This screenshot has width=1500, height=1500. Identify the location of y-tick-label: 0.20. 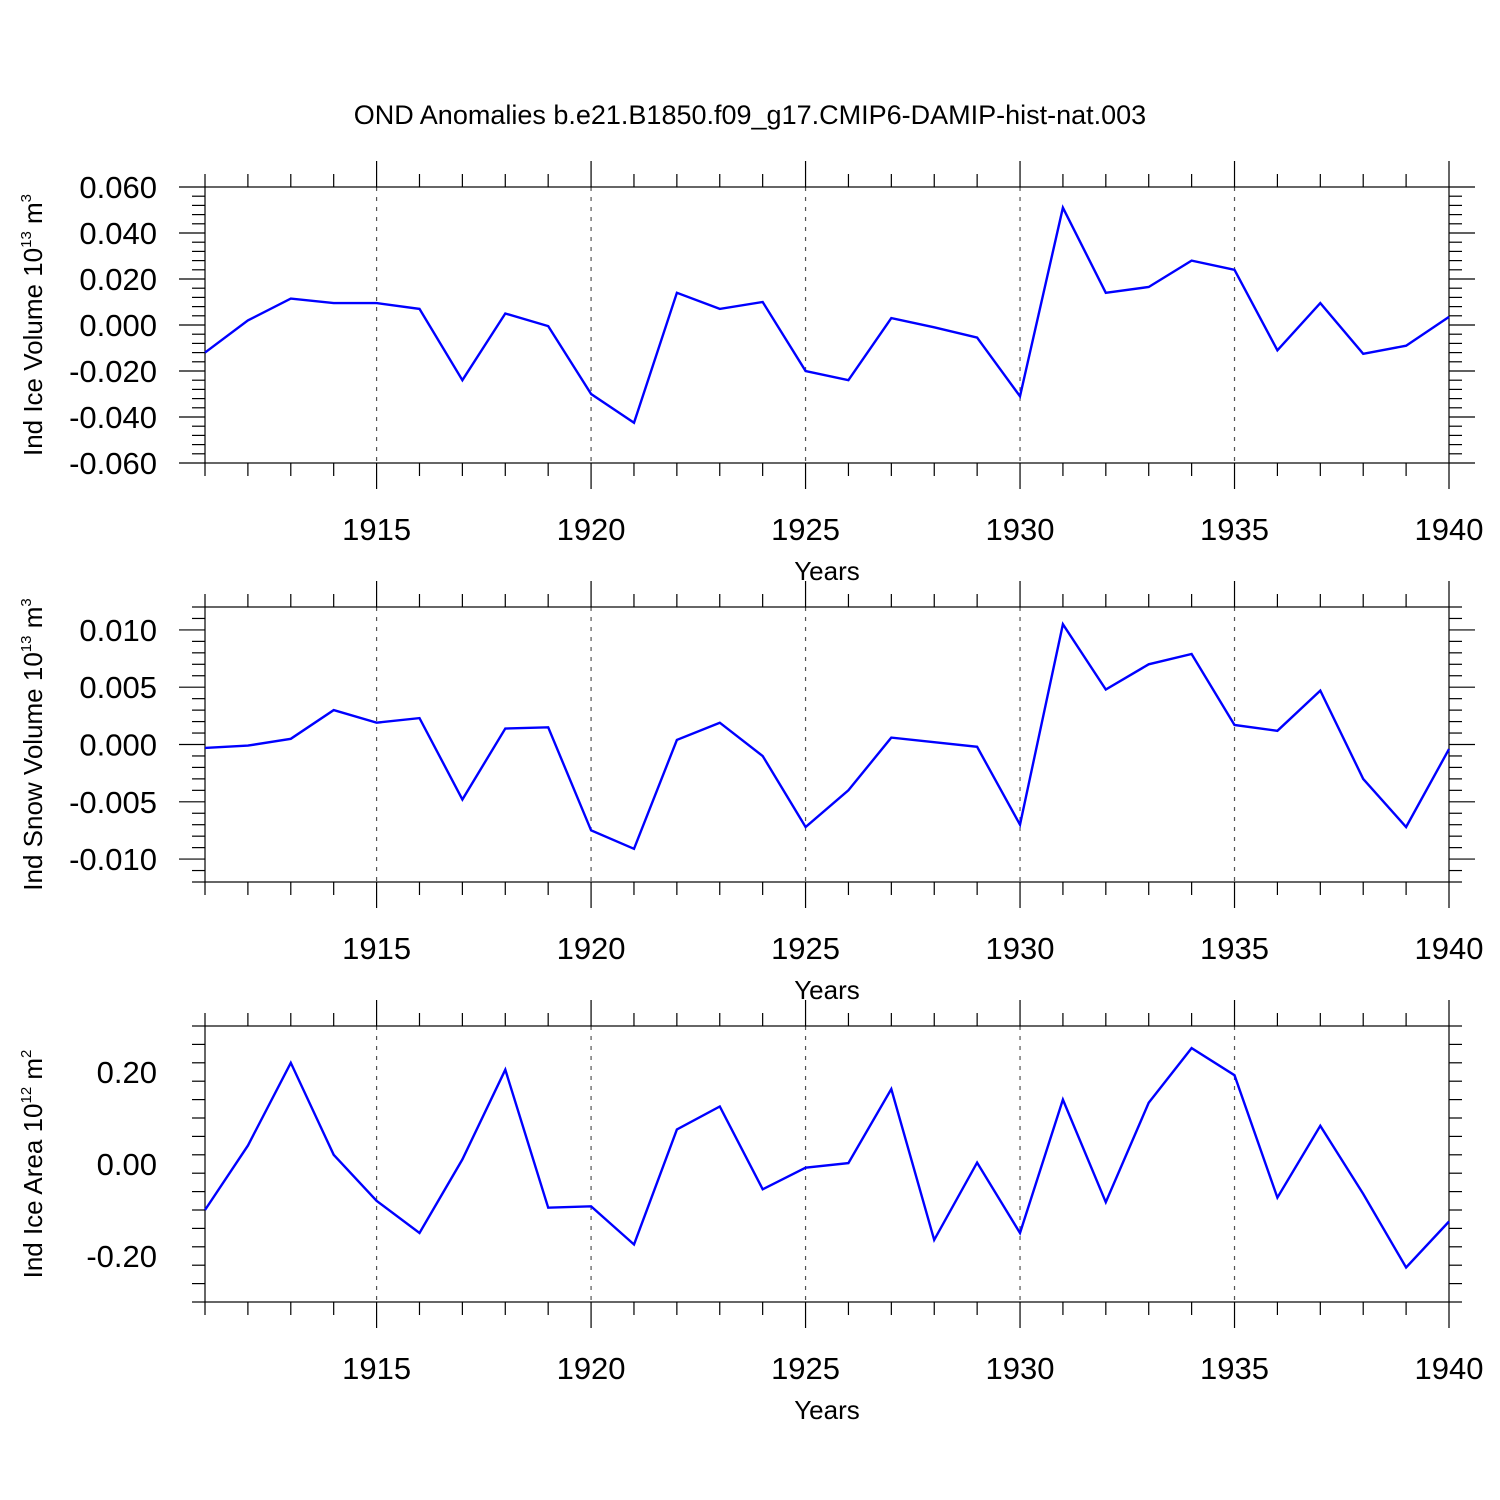
(127, 1072).